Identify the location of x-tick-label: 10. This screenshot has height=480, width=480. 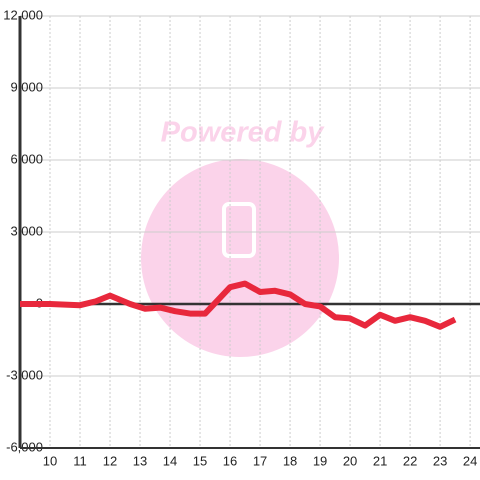
(50, 460).